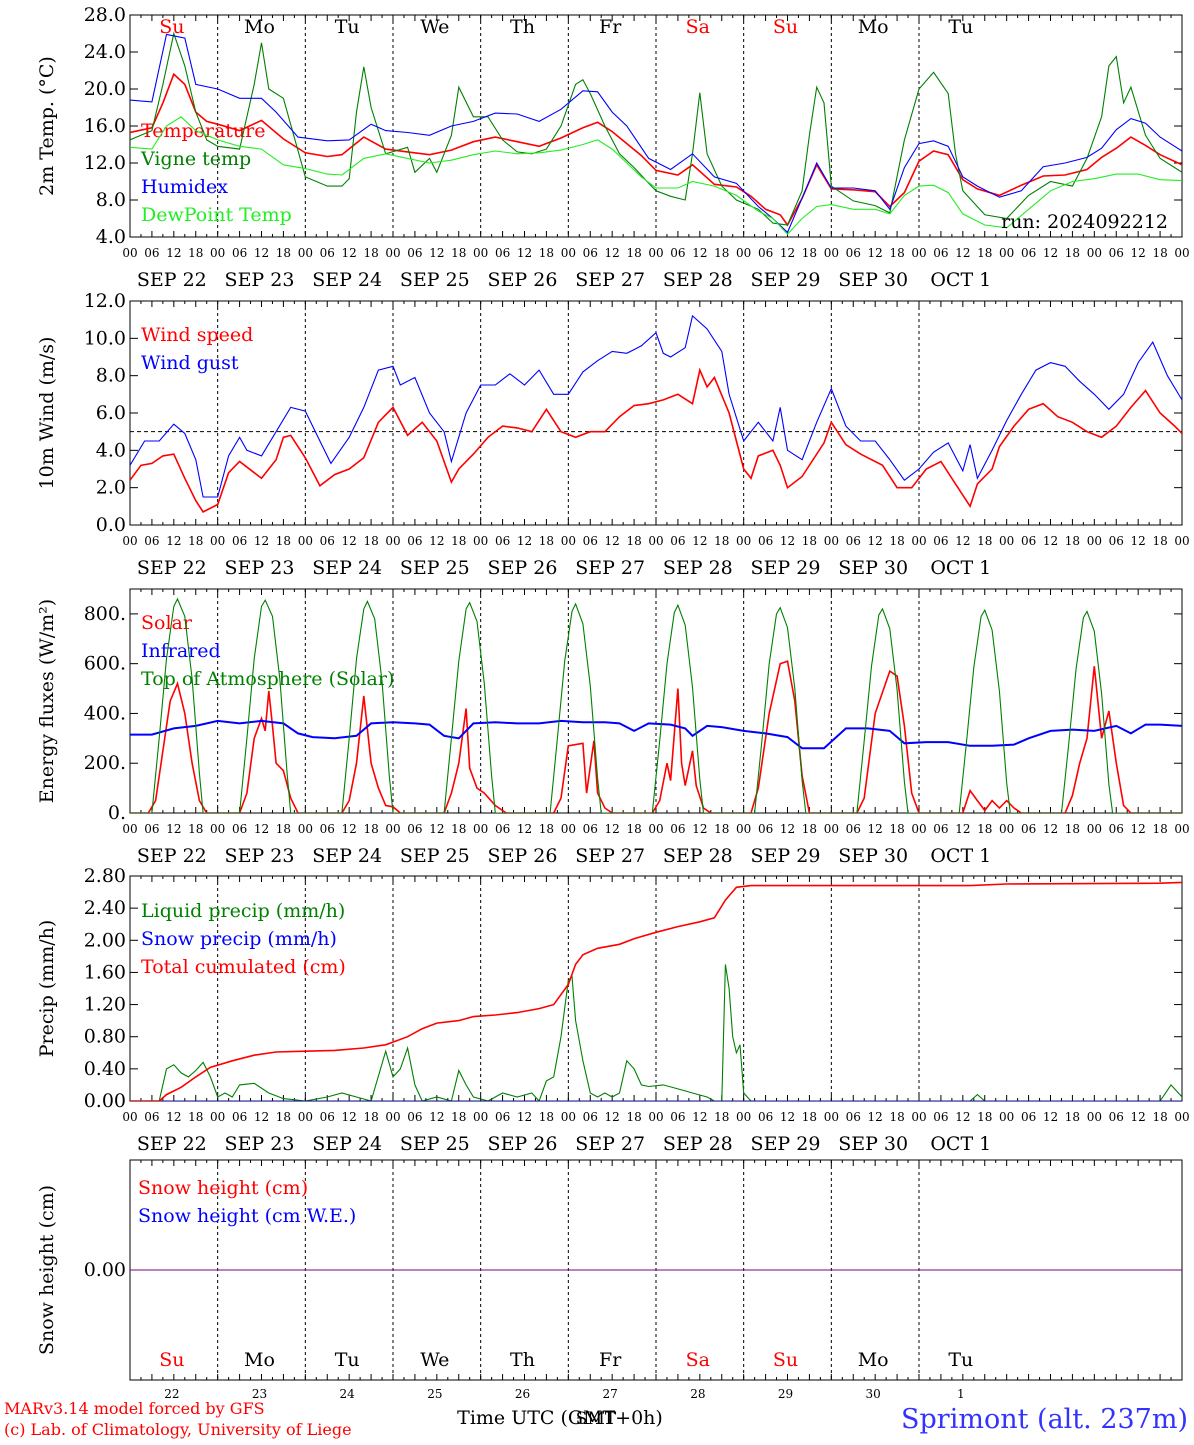 The image size is (1194, 1445). Describe the element at coordinates (434, 1360) in the screenshot. I see `day-abbr-bottom: We` at that location.